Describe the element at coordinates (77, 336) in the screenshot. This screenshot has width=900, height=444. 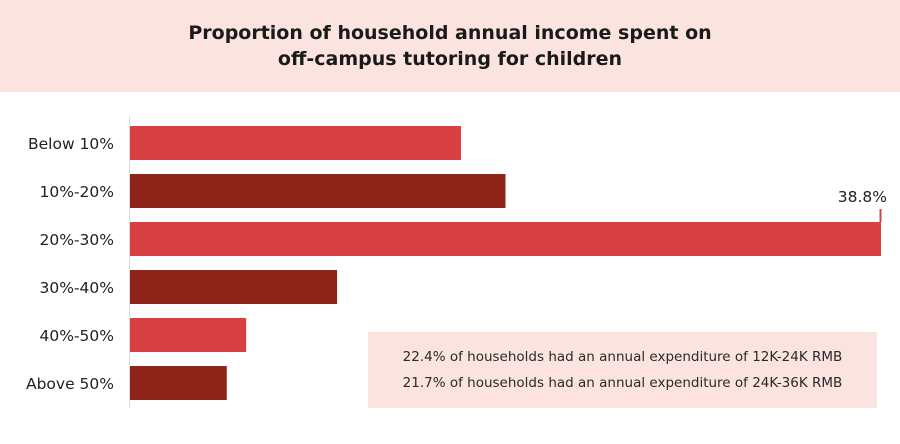
I see `category-label-4: 40%-50%` at that location.